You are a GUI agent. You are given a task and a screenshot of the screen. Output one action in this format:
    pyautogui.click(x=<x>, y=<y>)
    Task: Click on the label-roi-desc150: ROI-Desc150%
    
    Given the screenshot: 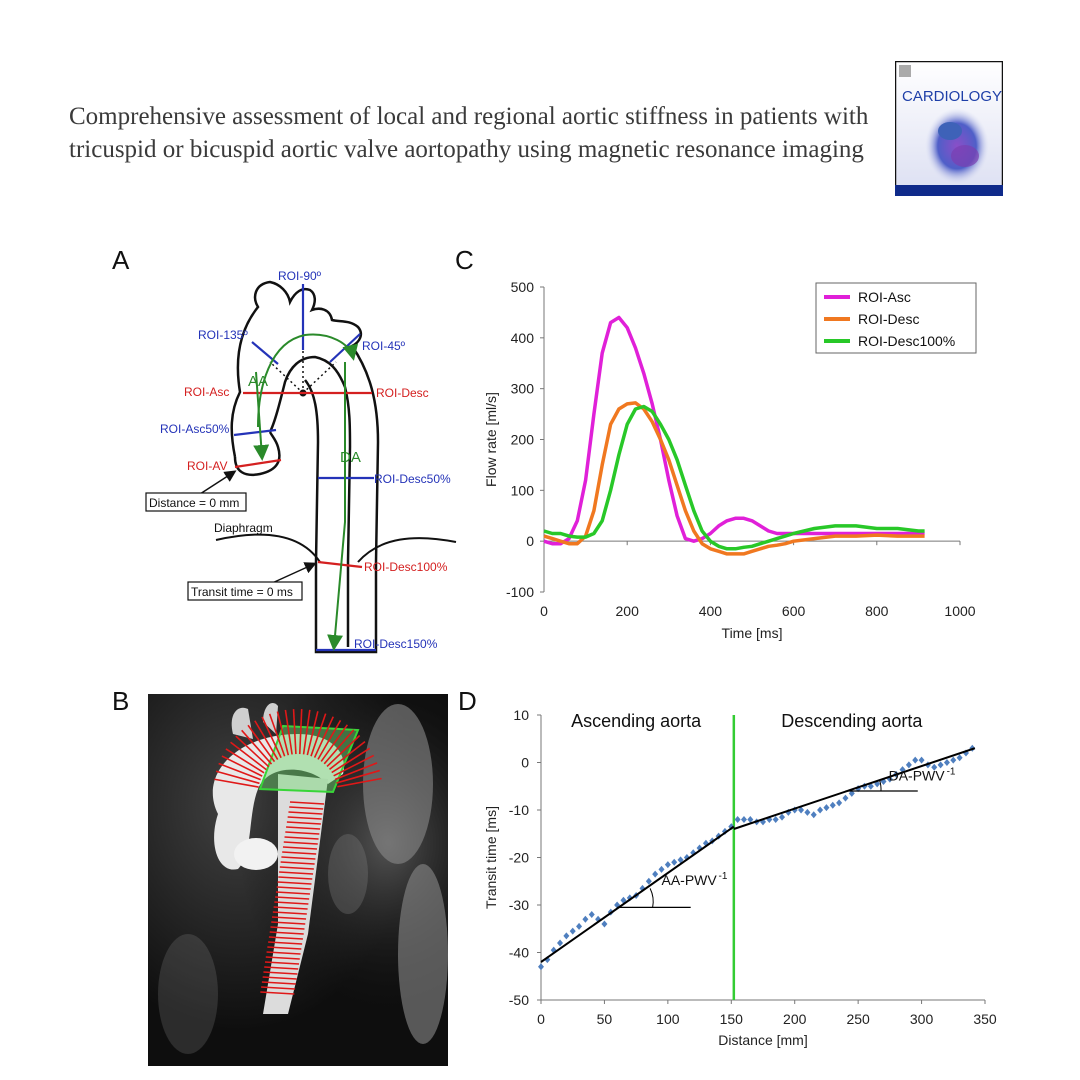 What is the action you would take?
    pyautogui.click(x=396, y=644)
    